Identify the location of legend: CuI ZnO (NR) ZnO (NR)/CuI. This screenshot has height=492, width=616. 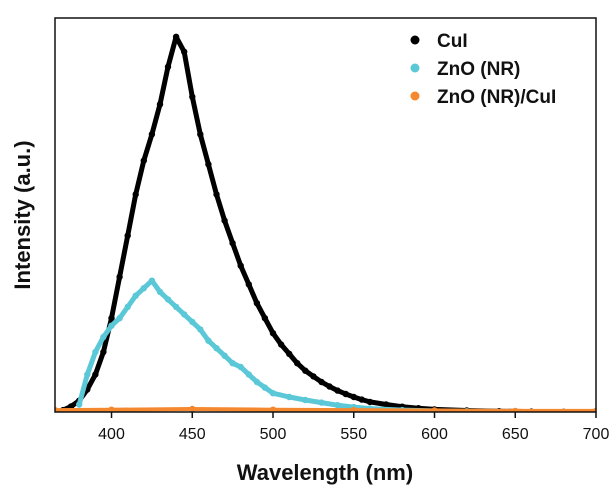
(483, 69).